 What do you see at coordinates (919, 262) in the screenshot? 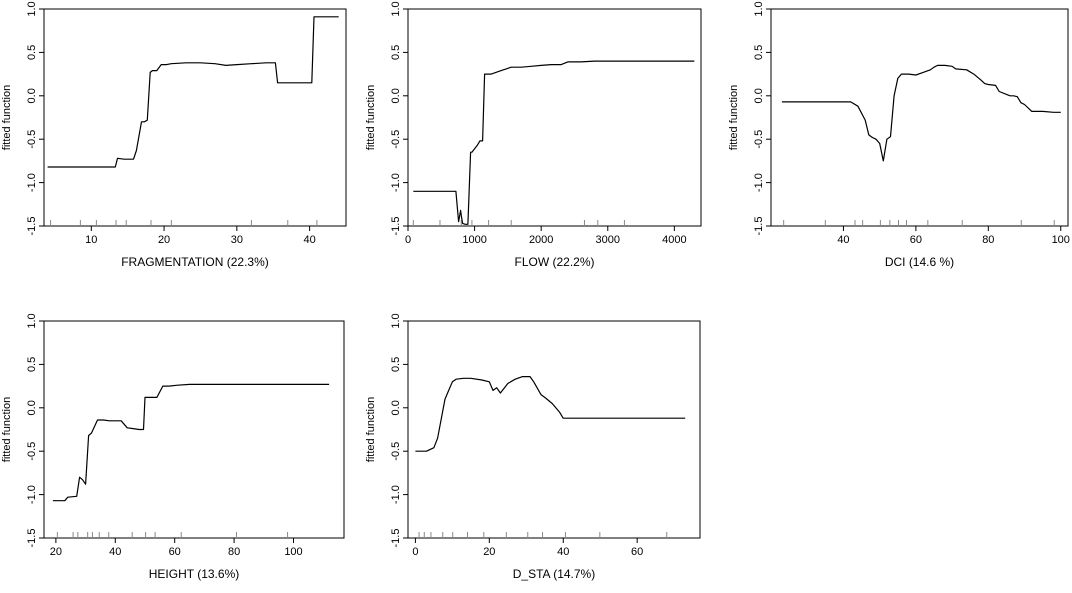
I see `x-axis-label: DCI (14.6 %)` at bounding box center [919, 262].